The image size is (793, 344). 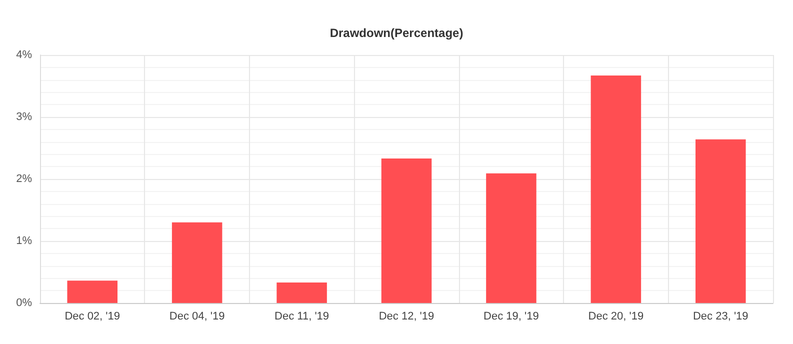 What do you see at coordinates (720, 316) in the screenshot?
I see `x-tick-label: Dec 23, '19` at bounding box center [720, 316].